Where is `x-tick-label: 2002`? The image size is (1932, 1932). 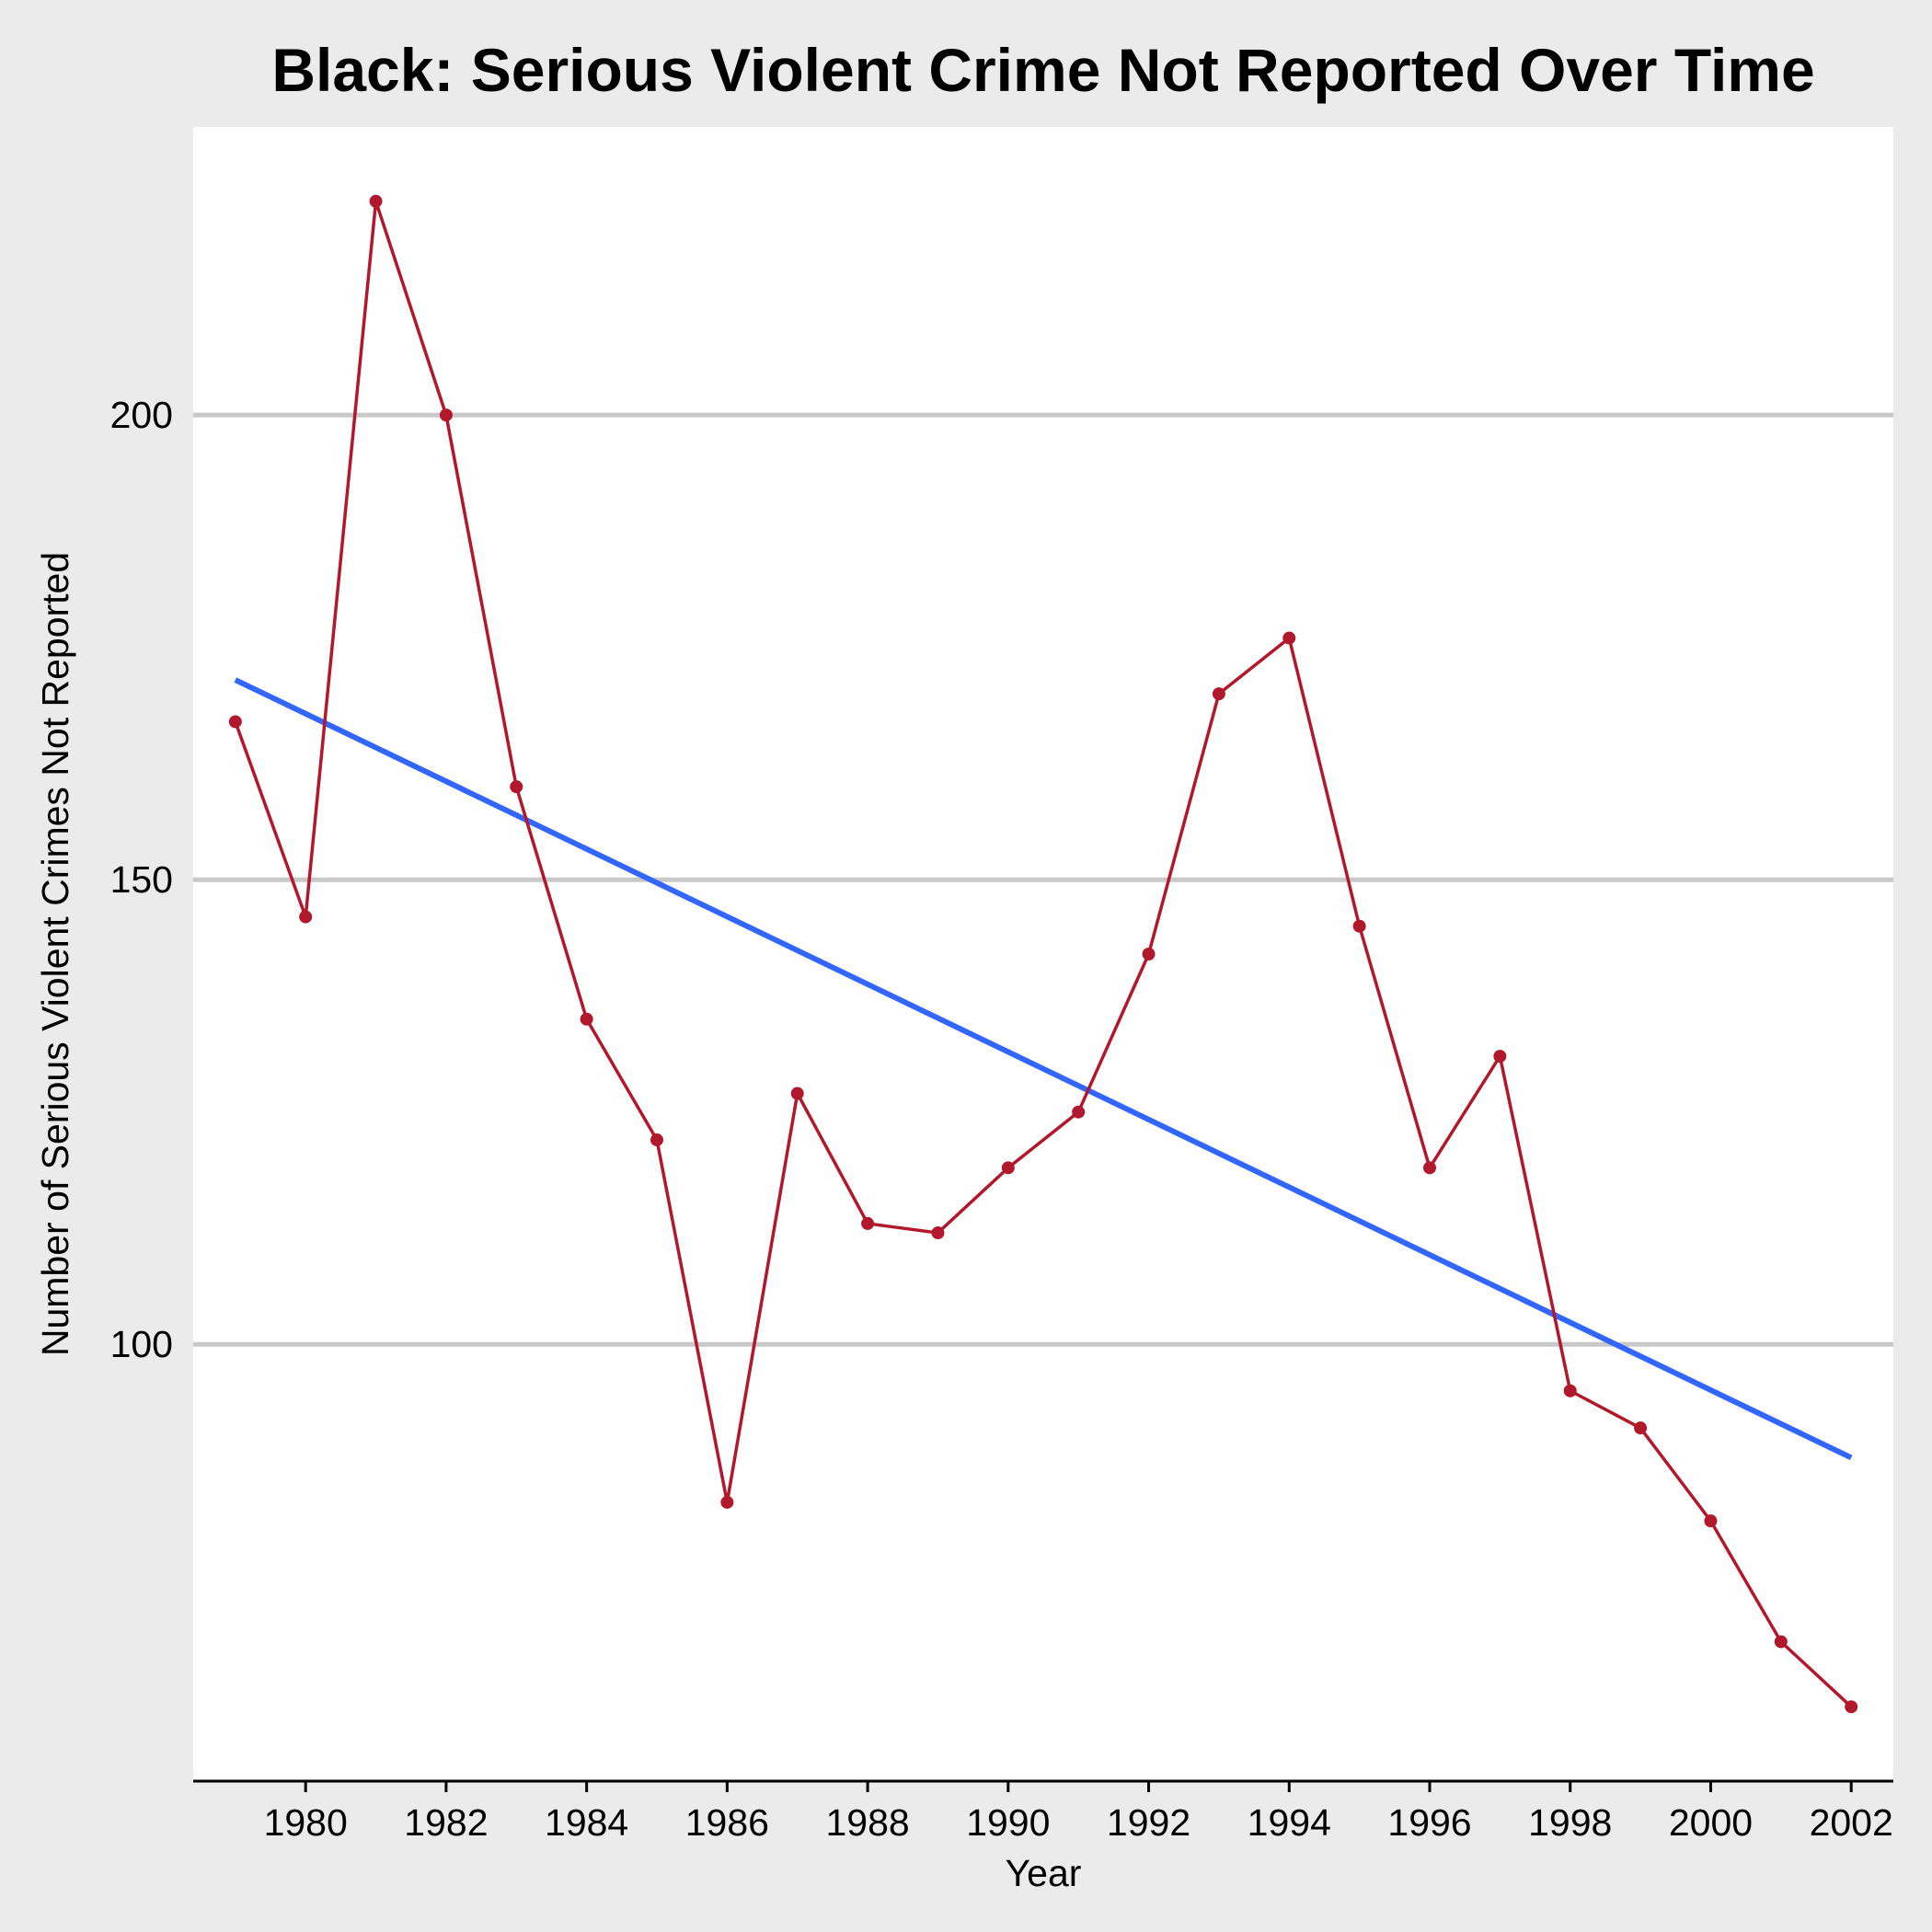 x-tick-label: 2002 is located at coordinates (1851, 1822).